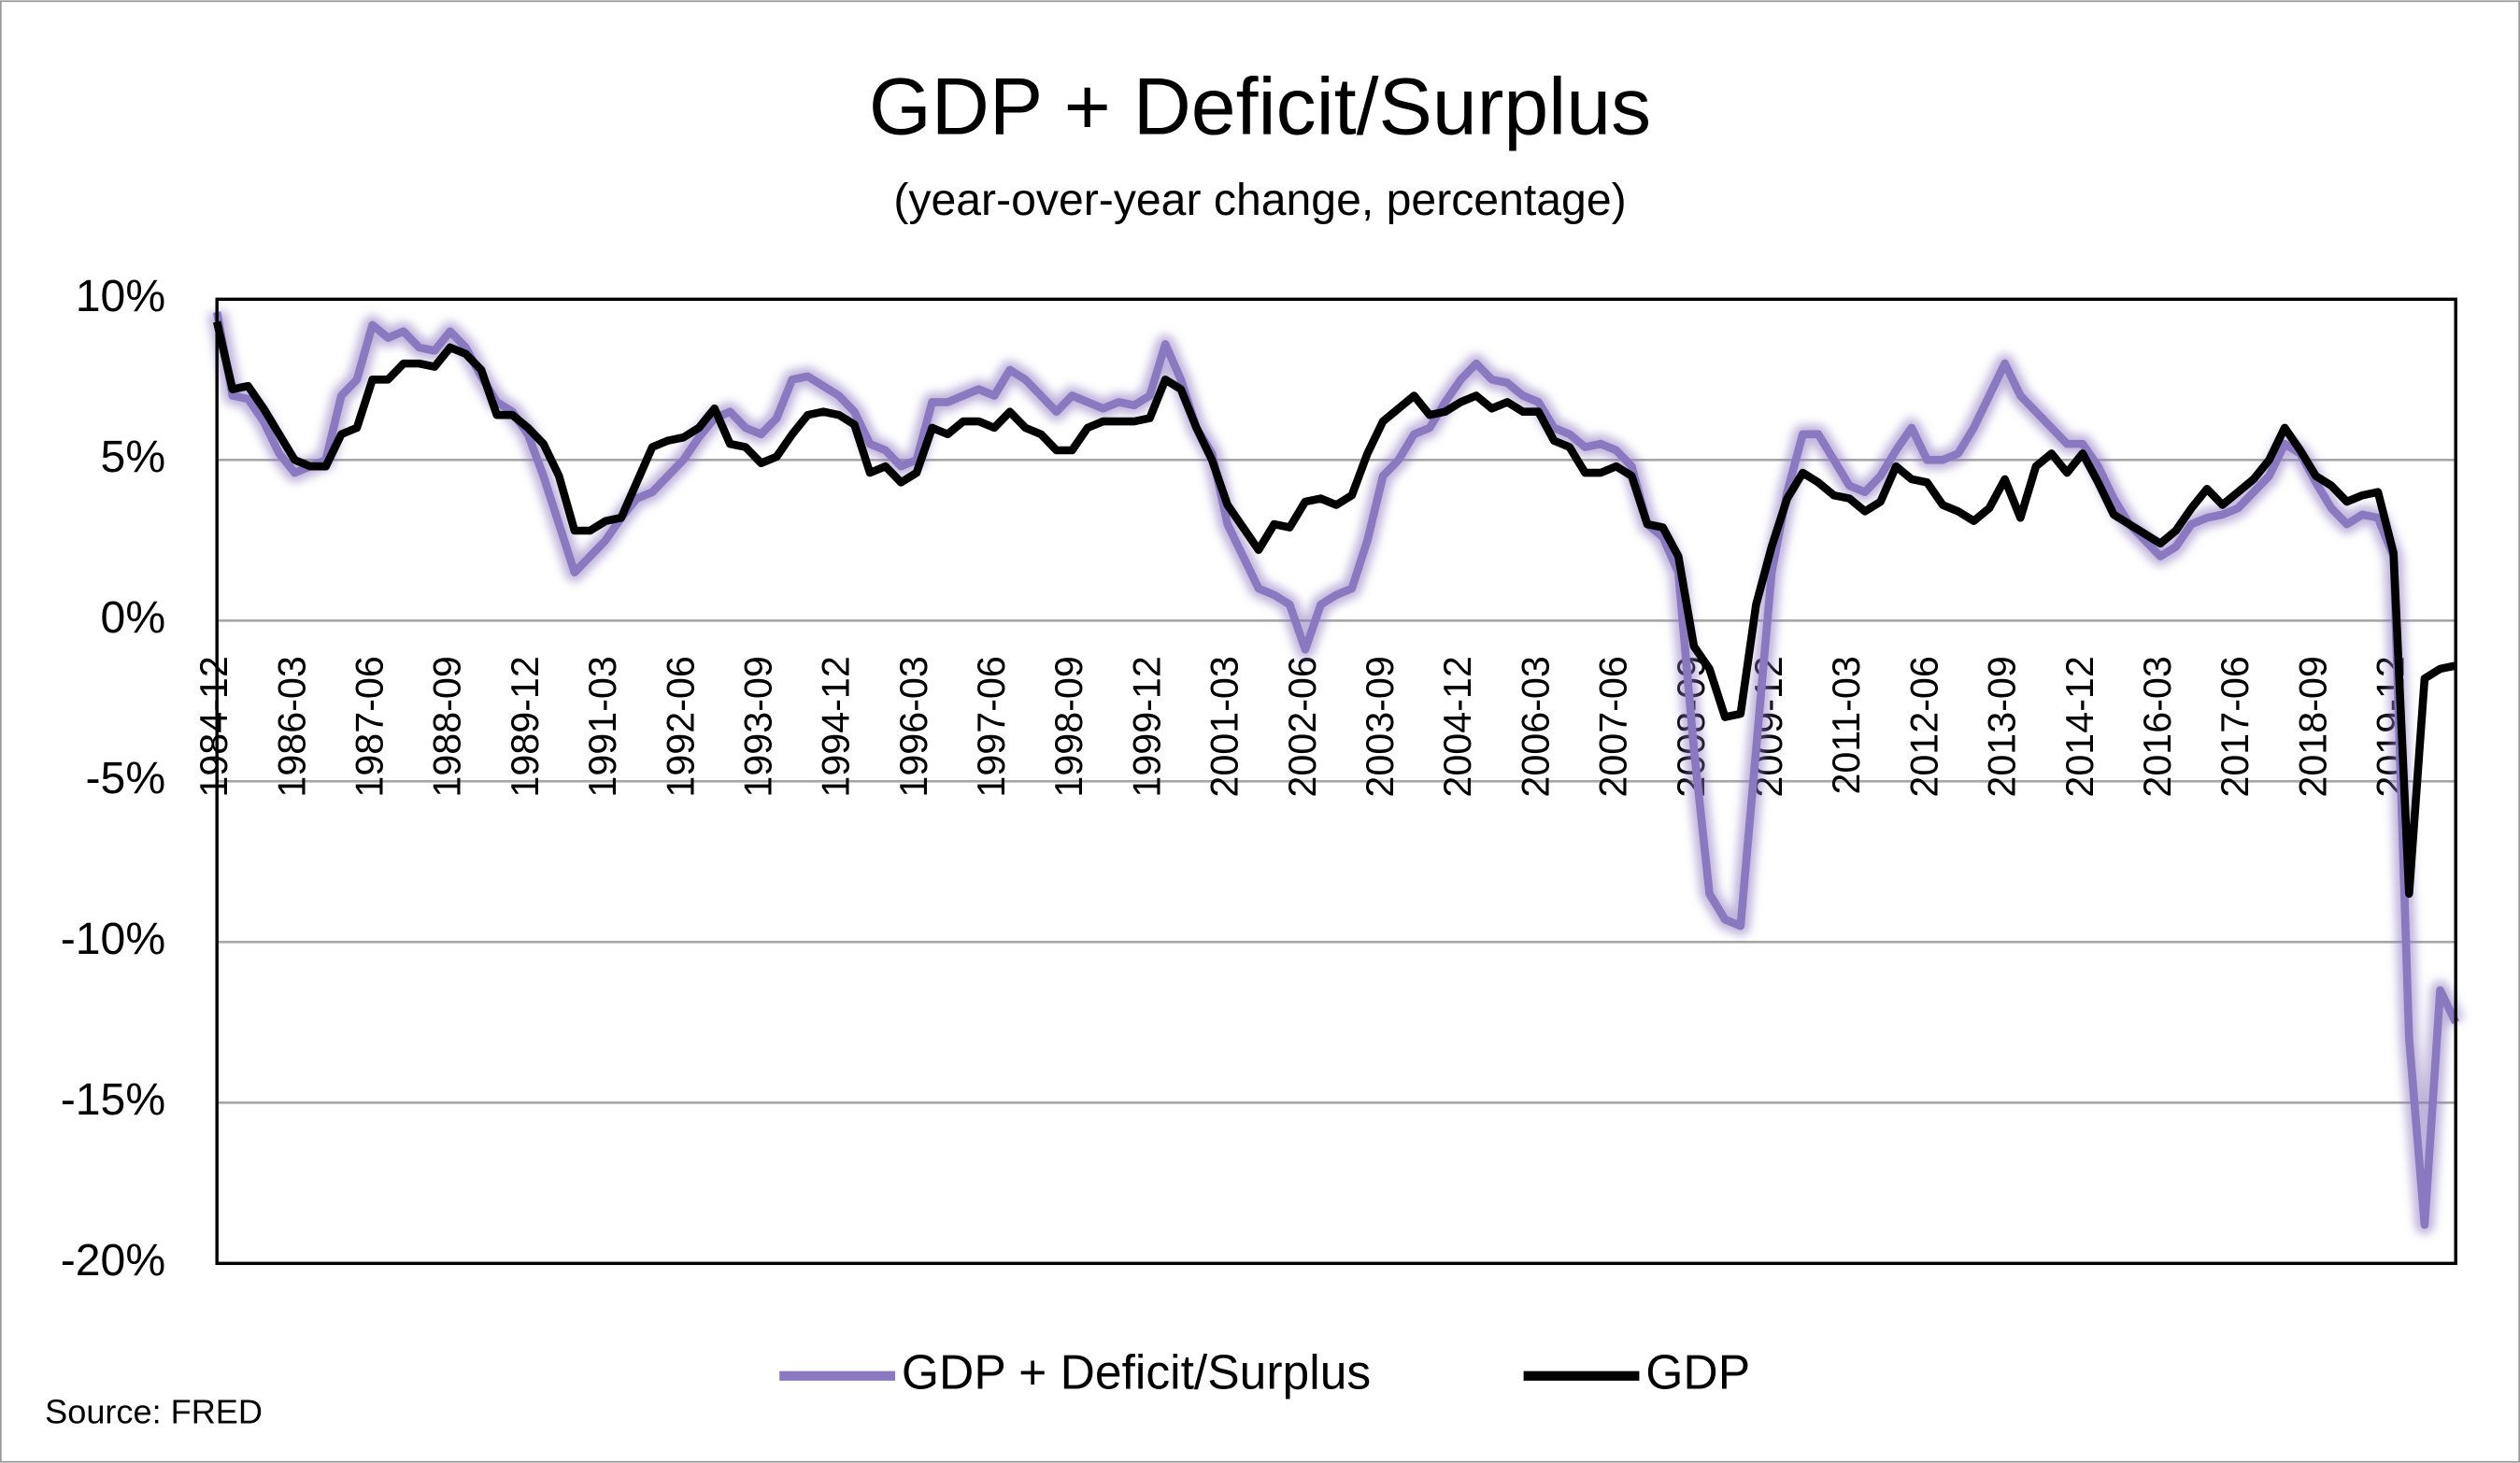 Image resolution: width=2520 pixels, height=1463 pixels. What do you see at coordinates (113, 1260) in the screenshot?
I see `y-tick-label: -20%` at bounding box center [113, 1260].